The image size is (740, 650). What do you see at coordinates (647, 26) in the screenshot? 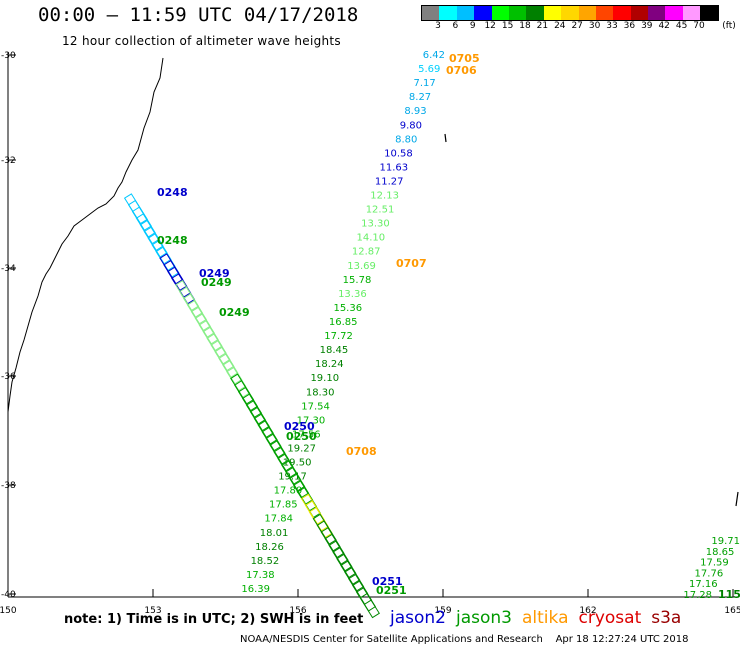
I see `color-scale-label: 39` at bounding box center [647, 26].